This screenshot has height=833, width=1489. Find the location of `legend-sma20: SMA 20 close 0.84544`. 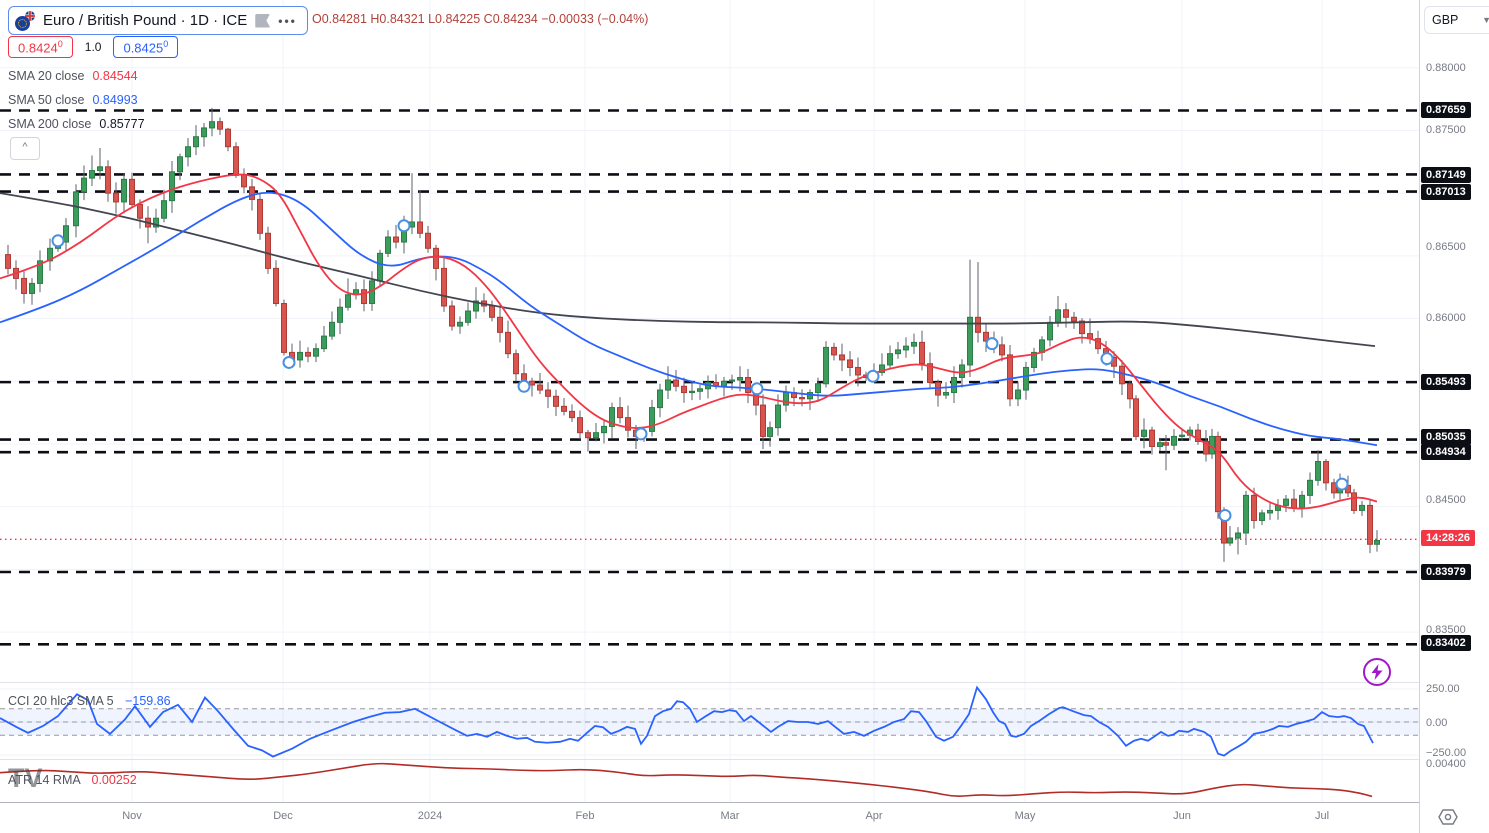

legend-sma20: SMA 20 close 0.84544 is located at coordinates (73, 76).